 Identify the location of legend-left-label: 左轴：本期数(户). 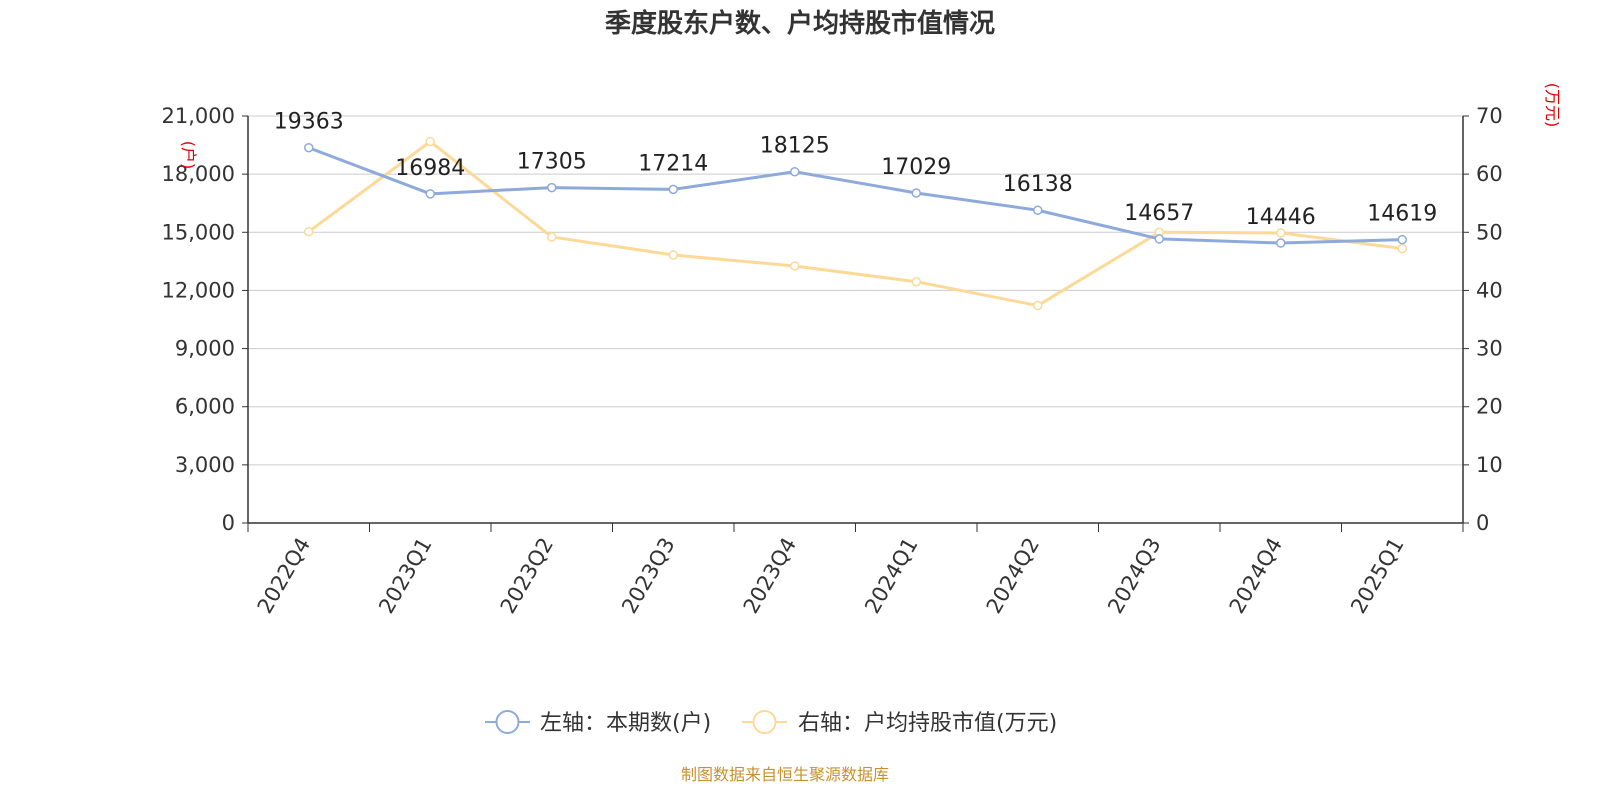
(625, 723).